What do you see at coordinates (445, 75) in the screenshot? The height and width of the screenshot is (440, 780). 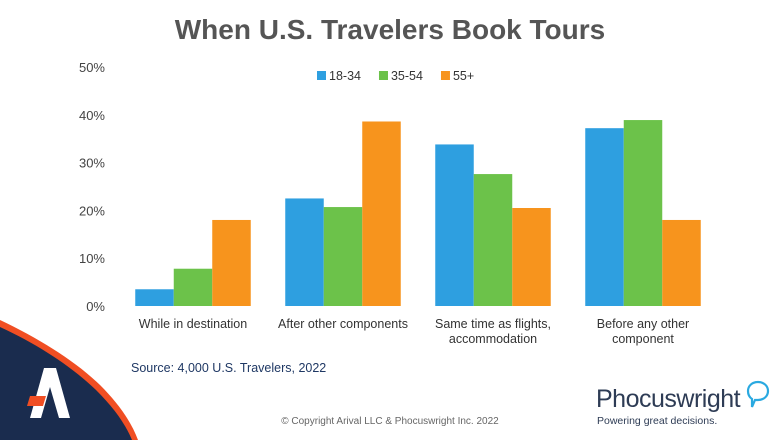 I see `legend-swatch-55+` at bounding box center [445, 75].